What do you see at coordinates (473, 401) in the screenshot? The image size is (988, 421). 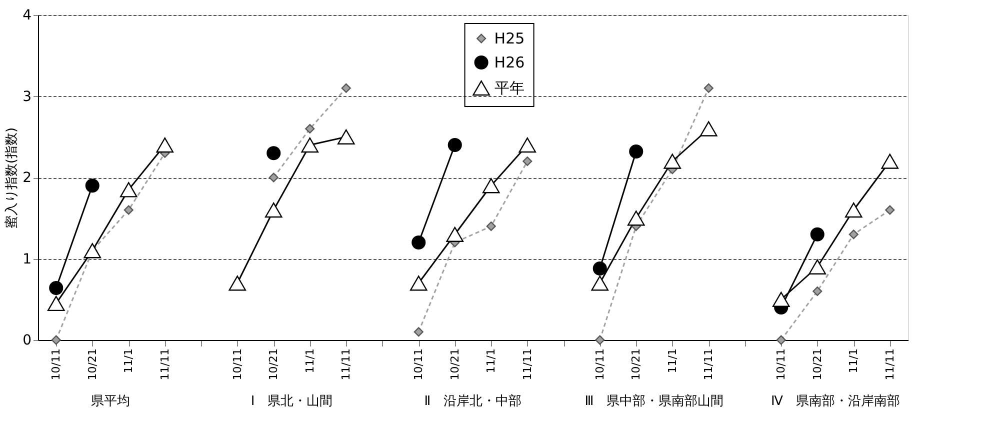 I see `text: Ⅱ 沿岸北・中部` at bounding box center [473, 401].